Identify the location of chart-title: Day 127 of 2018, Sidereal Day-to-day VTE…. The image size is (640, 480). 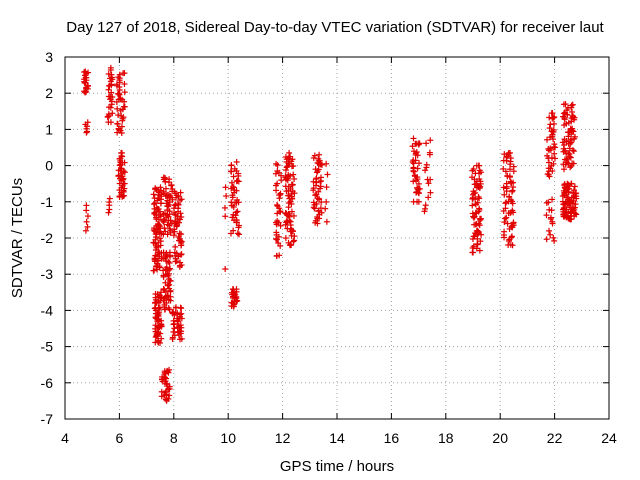
(335, 27).